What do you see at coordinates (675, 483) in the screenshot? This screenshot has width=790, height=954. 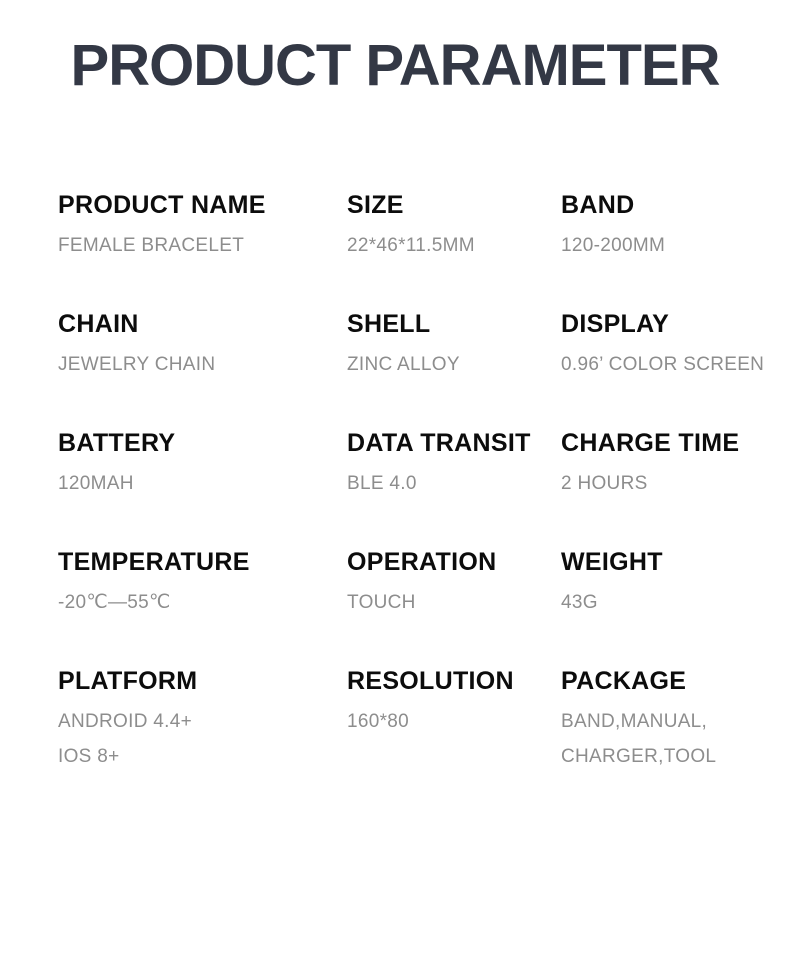 I see `parameter-value: 2 HOURS` at bounding box center [675, 483].